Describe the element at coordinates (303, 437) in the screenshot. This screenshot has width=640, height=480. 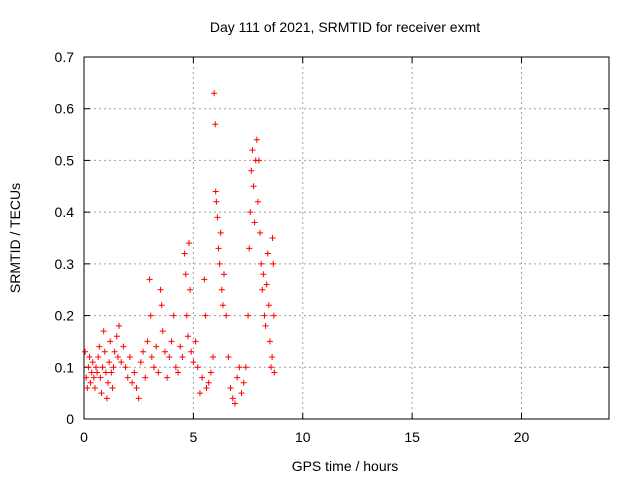
I see `x-tick-label: 10` at that location.